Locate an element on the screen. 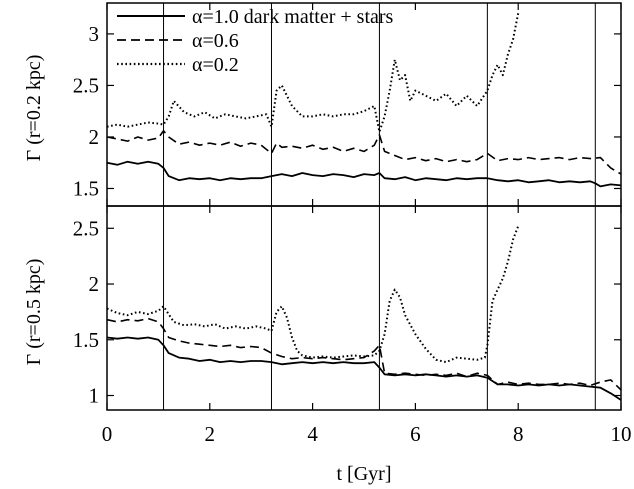  x-axis-label: t [Gyr] is located at coordinates (364, 474).